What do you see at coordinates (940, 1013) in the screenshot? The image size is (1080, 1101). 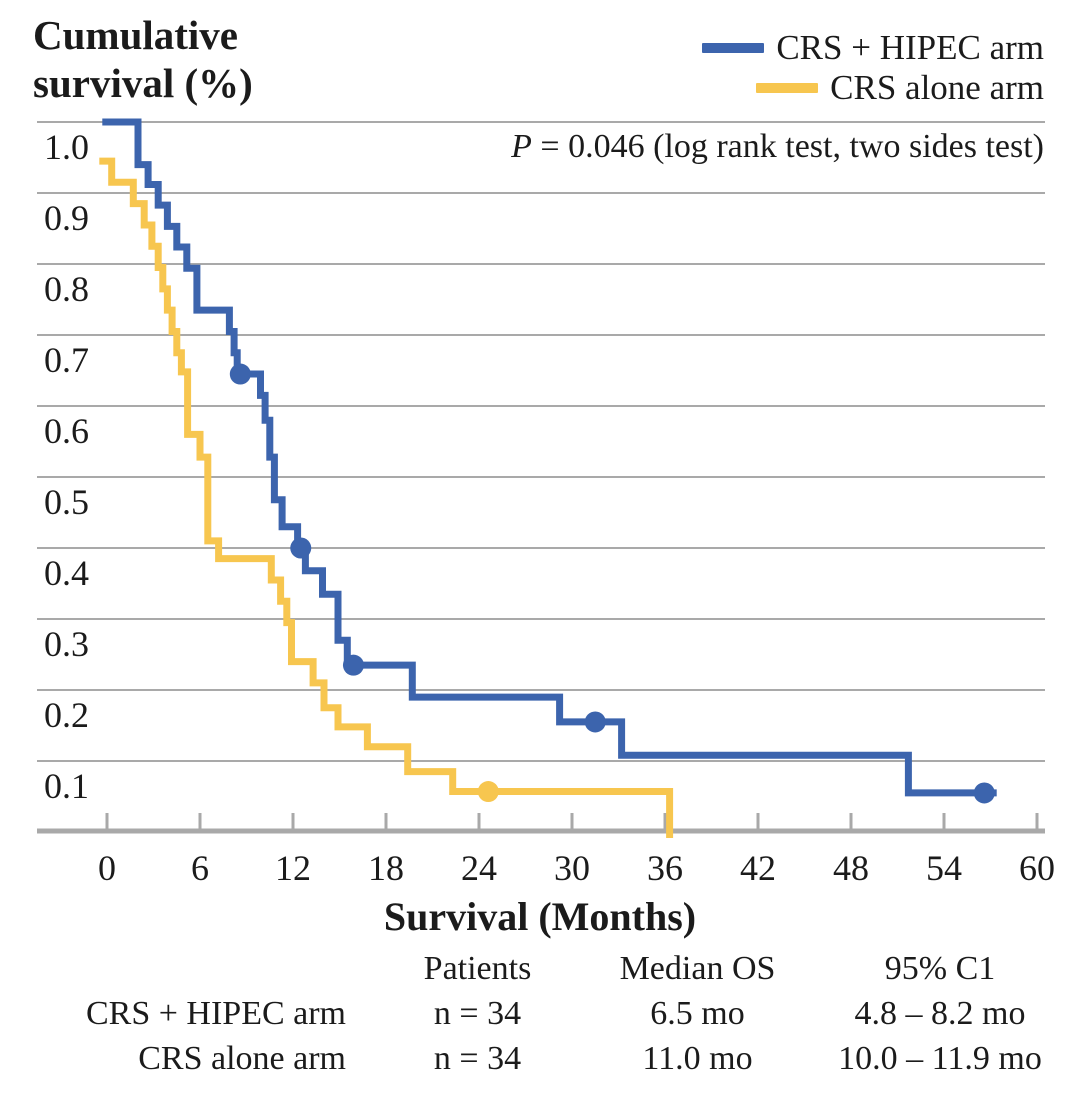 I see `hipec-ci: 4.8 – 8.2 mo` at bounding box center [940, 1013].